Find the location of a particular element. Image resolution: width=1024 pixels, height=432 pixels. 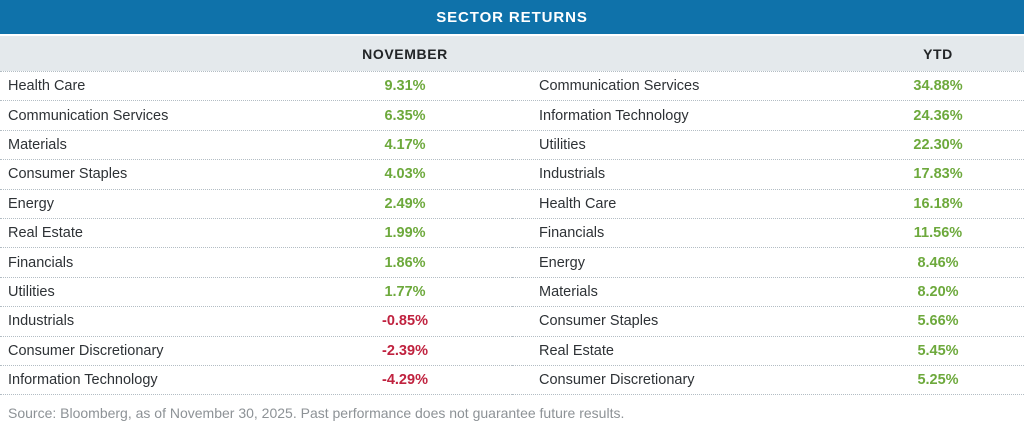

sector-value: 1.99% is located at coordinates (405, 233).